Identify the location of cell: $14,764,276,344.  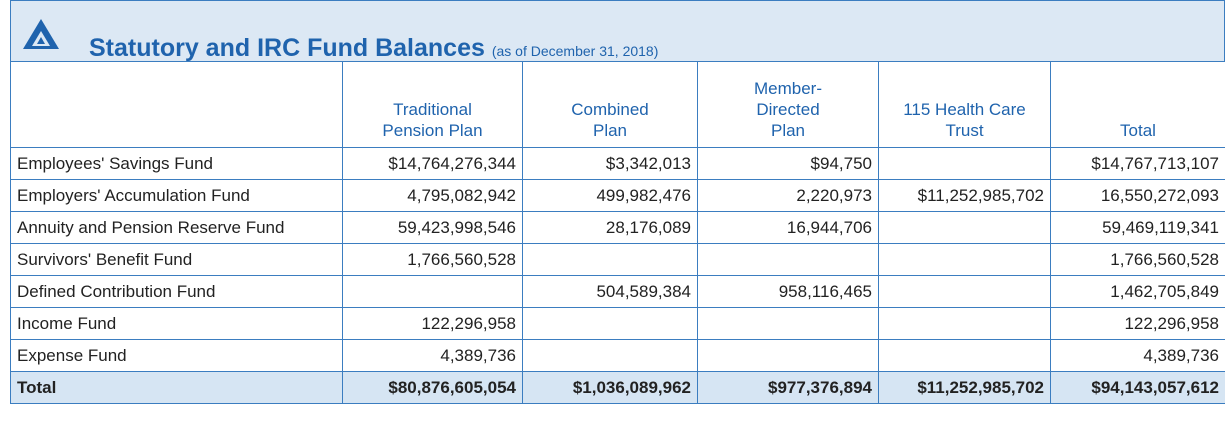
(432, 163).